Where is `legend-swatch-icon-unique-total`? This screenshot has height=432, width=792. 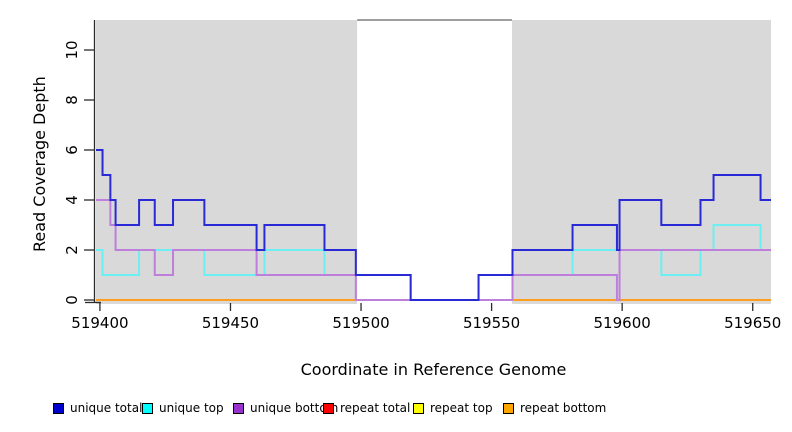 legend-swatch-icon-unique-total is located at coordinates (58, 408).